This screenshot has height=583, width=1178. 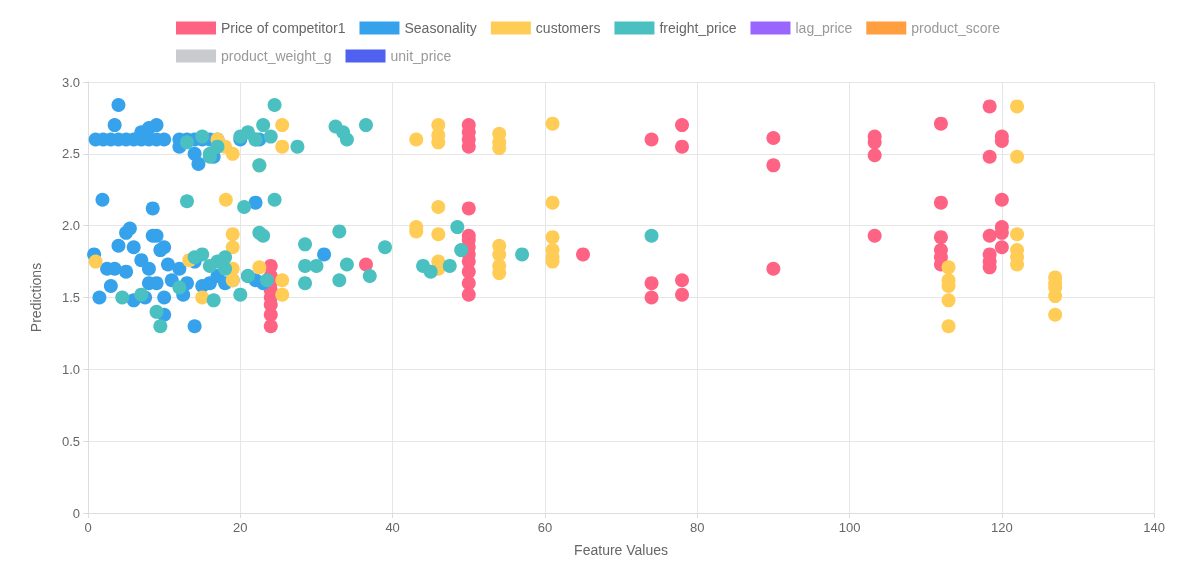 I want to click on y-tick-label: 0.5, so click(x=70, y=441).